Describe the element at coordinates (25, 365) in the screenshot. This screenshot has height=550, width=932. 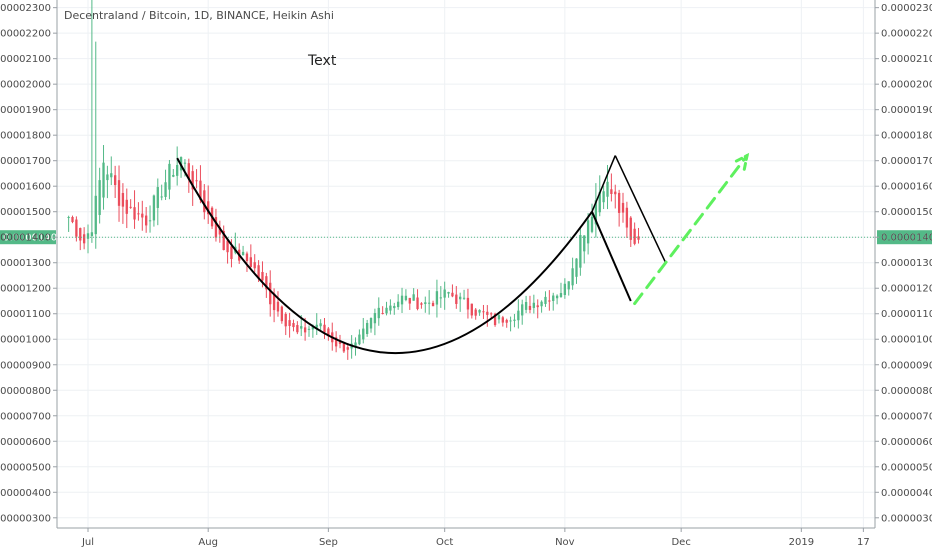
I see `y-tick-label-left: 0.00000900` at that location.